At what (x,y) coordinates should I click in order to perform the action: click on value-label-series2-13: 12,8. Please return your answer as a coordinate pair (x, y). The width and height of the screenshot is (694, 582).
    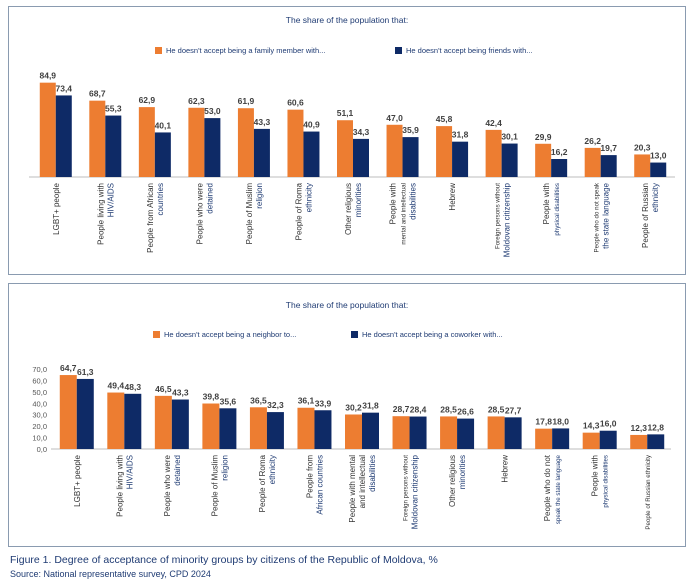
    Looking at the image, I should click on (655, 427).